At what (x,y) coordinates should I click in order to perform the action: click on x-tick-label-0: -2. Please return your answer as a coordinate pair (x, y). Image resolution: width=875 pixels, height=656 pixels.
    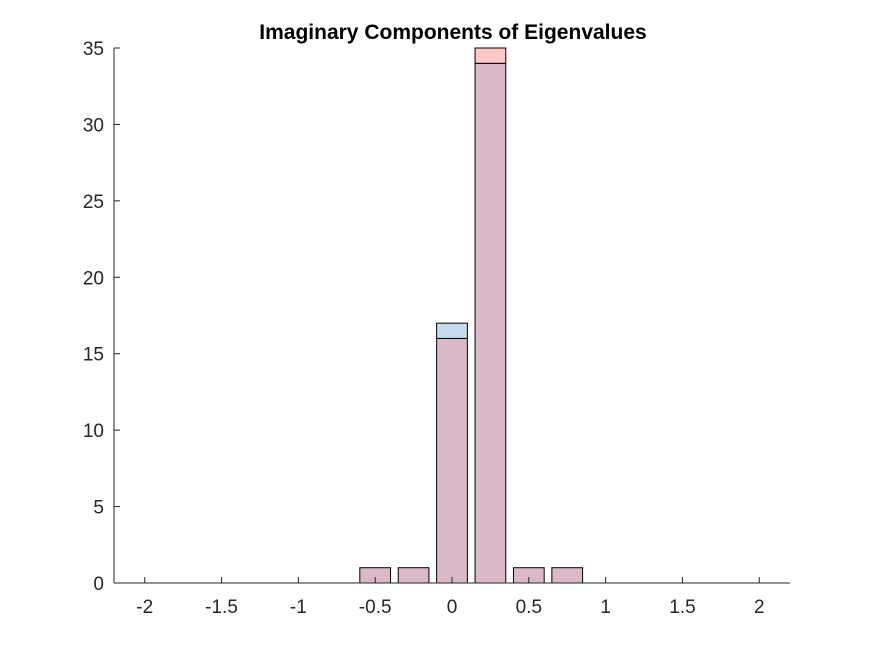
    Looking at the image, I should click on (144, 607).